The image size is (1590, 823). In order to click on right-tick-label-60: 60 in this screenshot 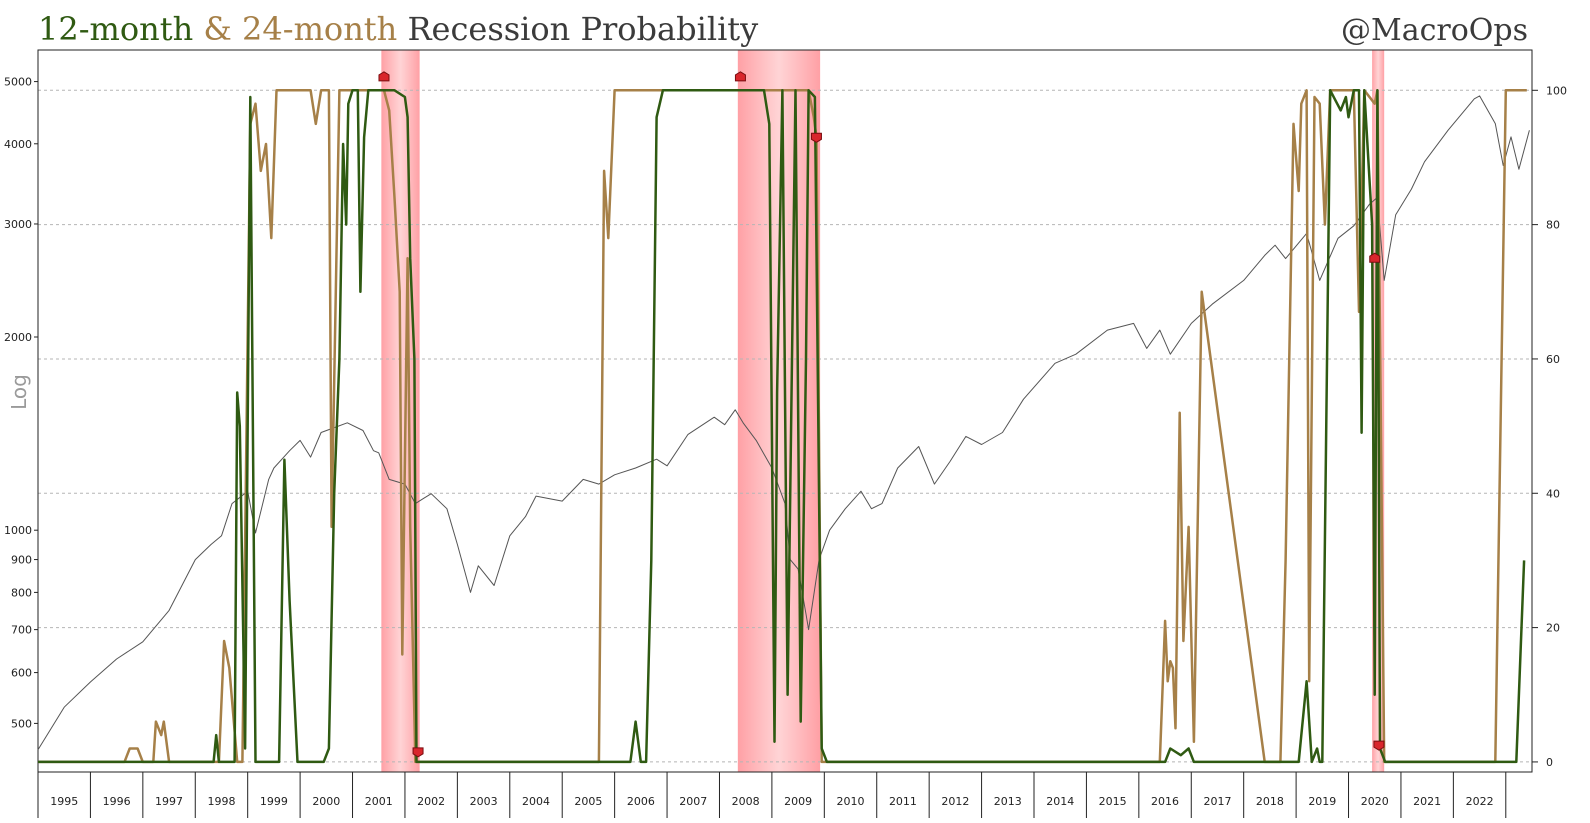, I will do `click(1553, 359)`.